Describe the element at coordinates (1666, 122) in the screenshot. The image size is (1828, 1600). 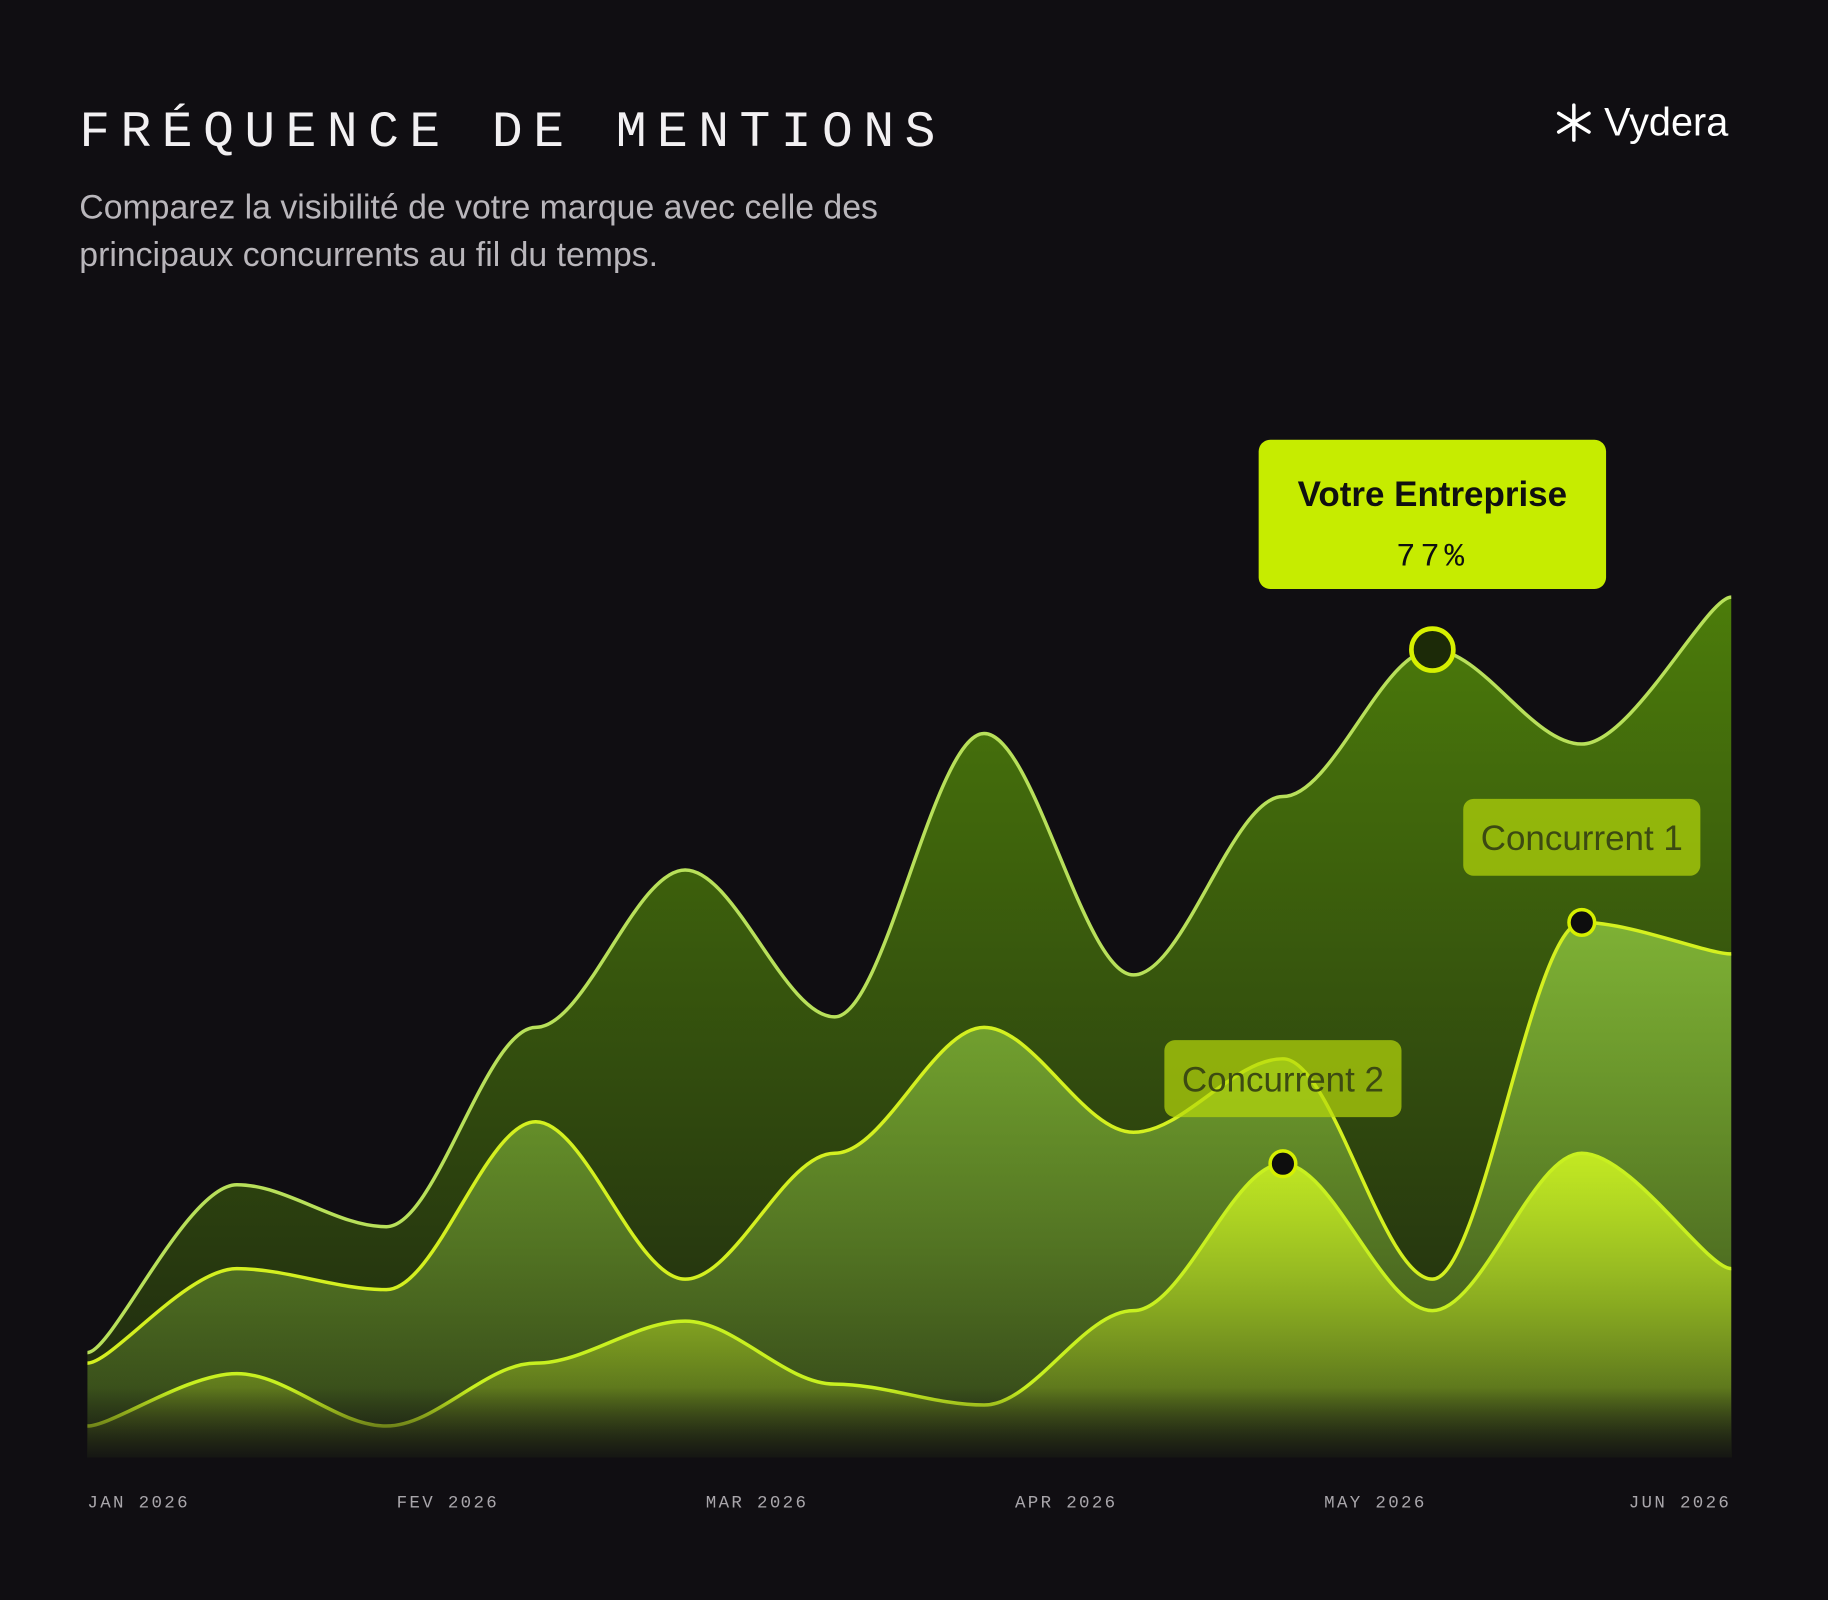
I see `brand-name: Vydera` at that location.